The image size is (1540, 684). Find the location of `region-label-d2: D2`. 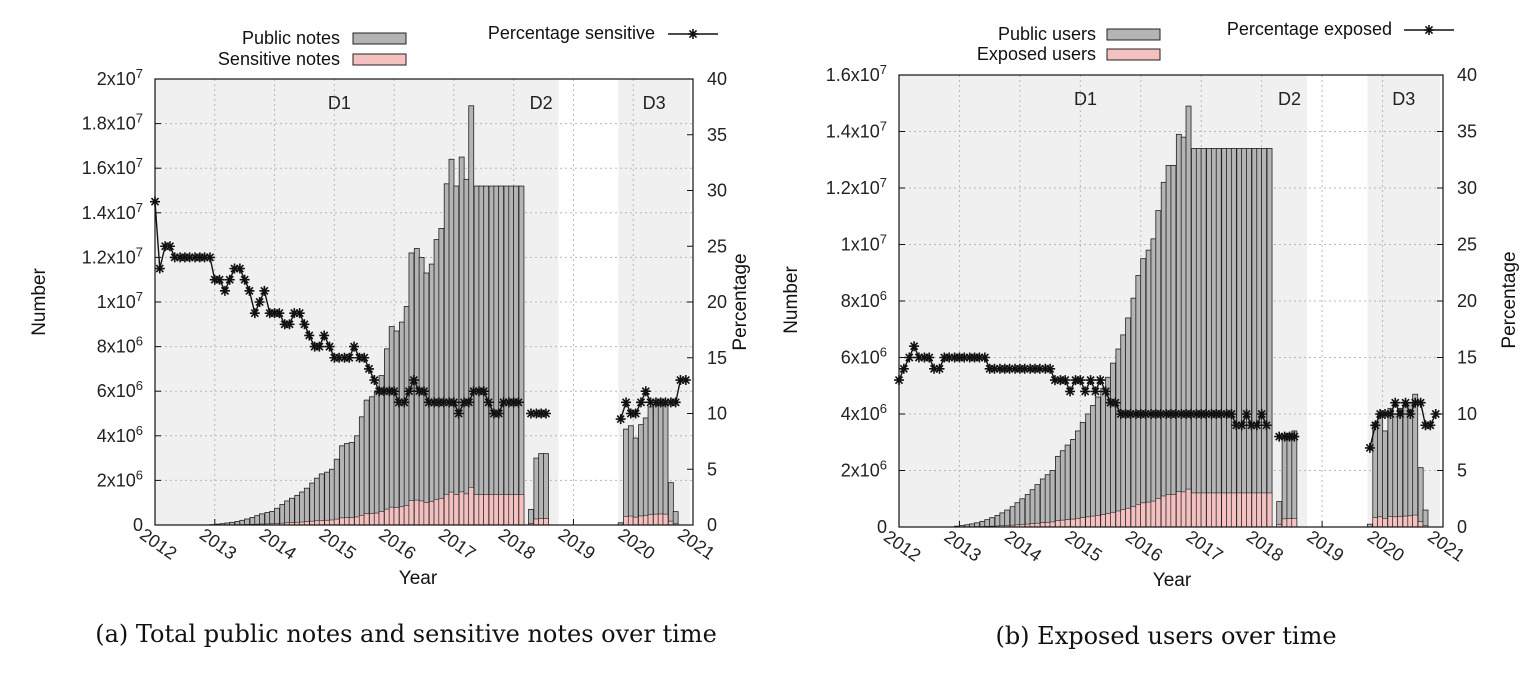

region-label-d2: D2 is located at coordinates (541, 103).